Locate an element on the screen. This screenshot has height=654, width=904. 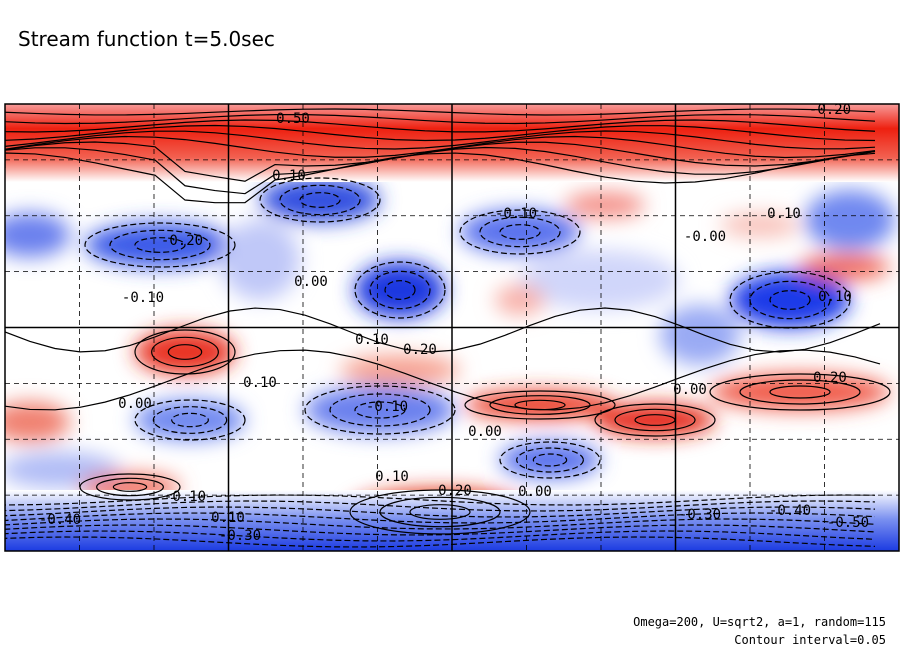
note: Omega=200, U=sqrt2, a=1, random=115 is located at coordinates (759, 622).